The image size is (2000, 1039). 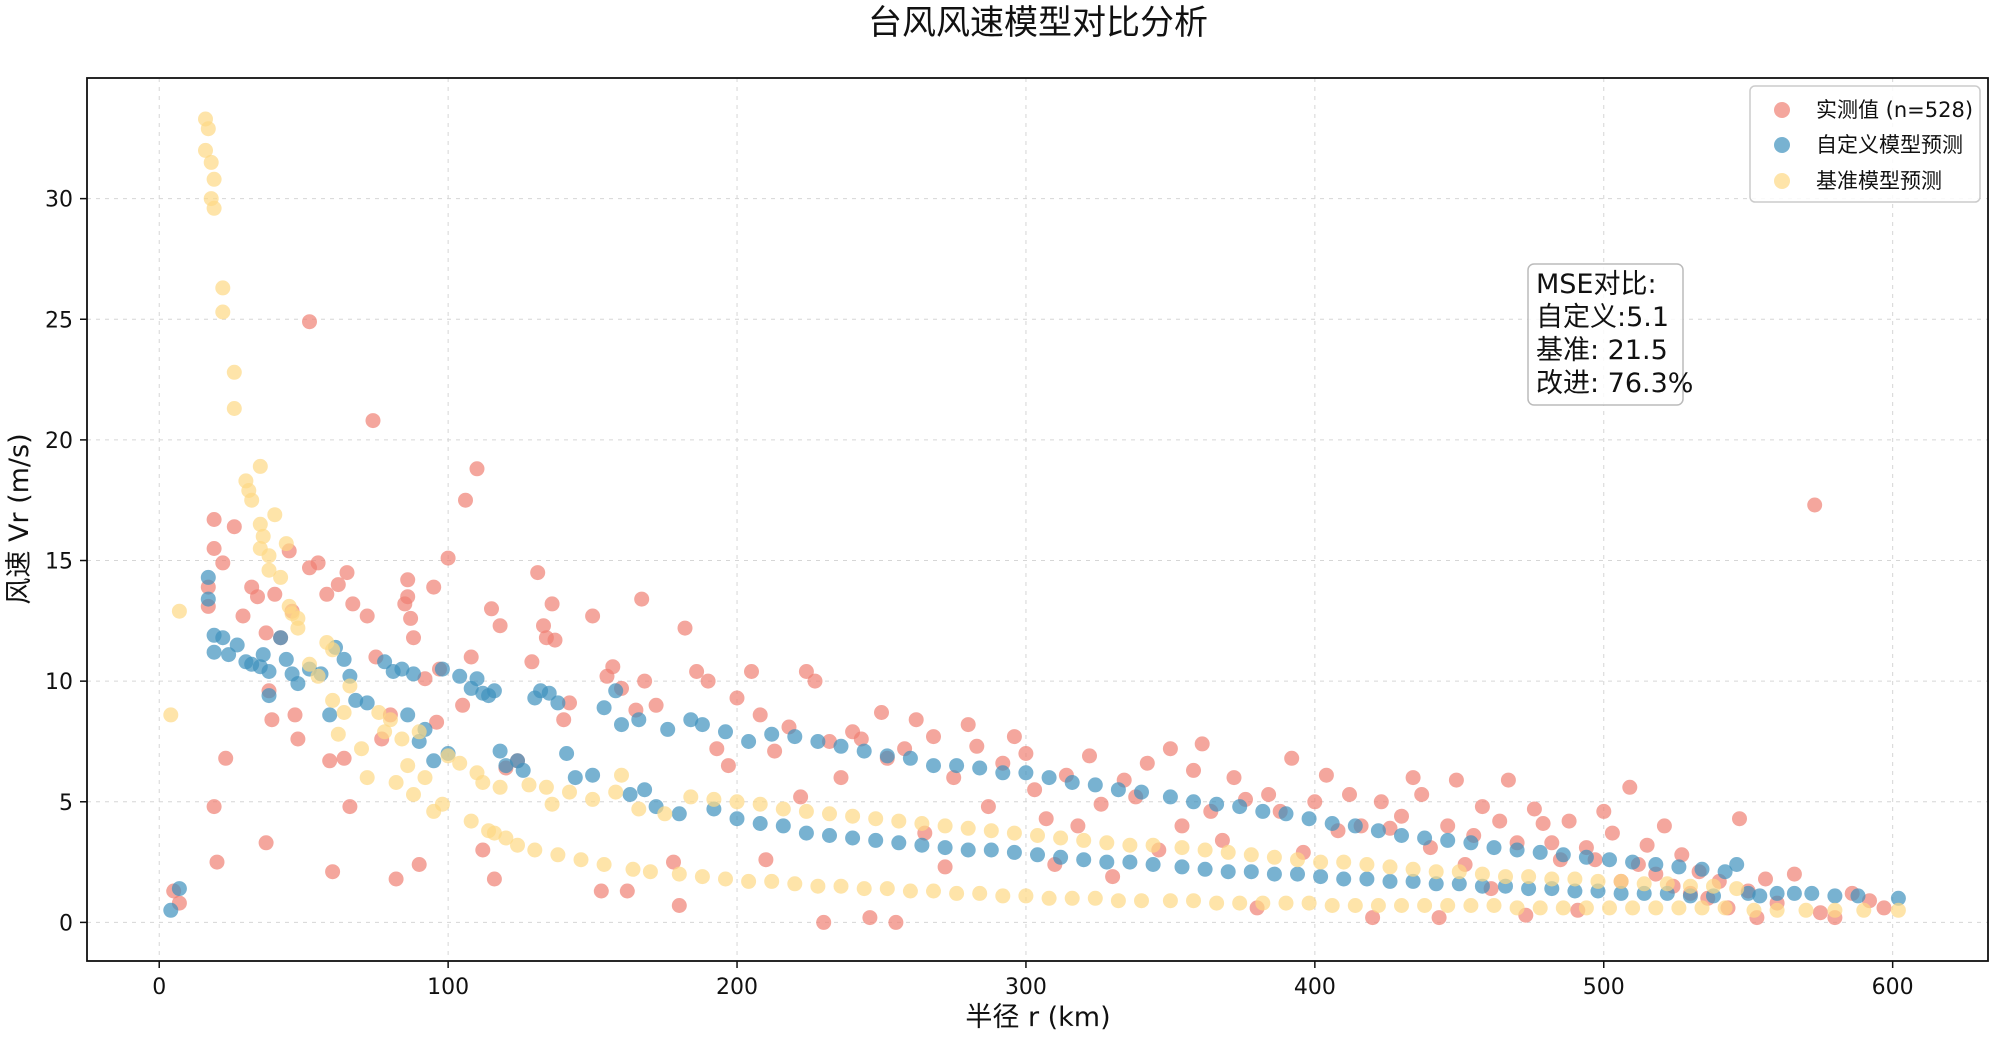 I want to click on x-tick-label: 500, so click(x=1604, y=987).